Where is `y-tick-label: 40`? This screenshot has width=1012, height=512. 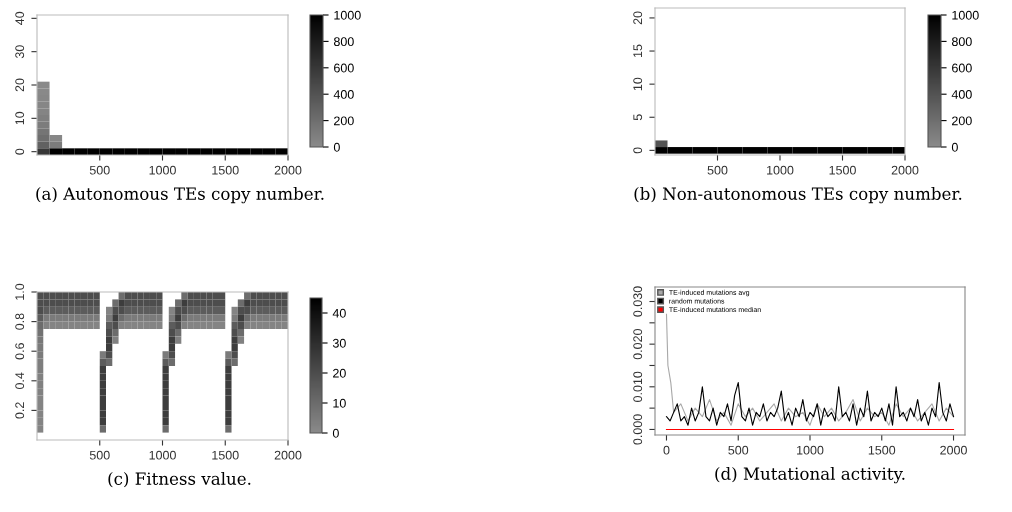 y-tick-label: 40 is located at coordinates (20, 18).